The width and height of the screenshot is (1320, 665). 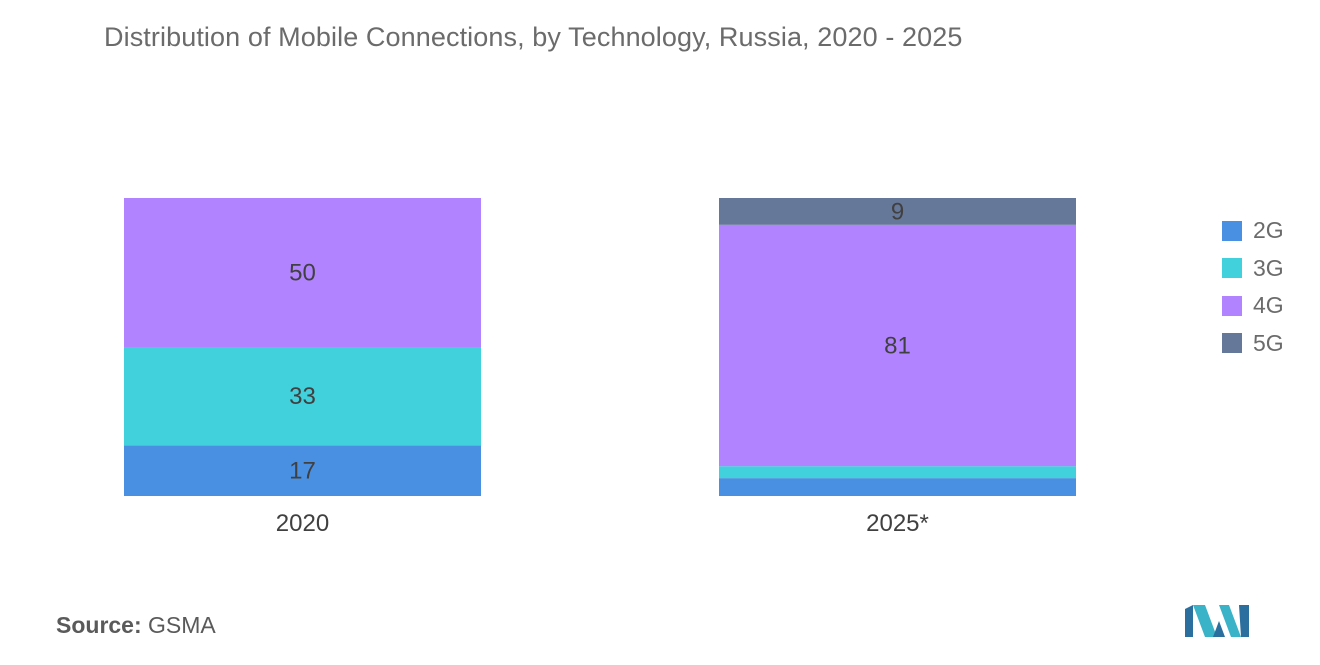 I want to click on x-tick-label-1: 2025*, so click(x=897, y=523).